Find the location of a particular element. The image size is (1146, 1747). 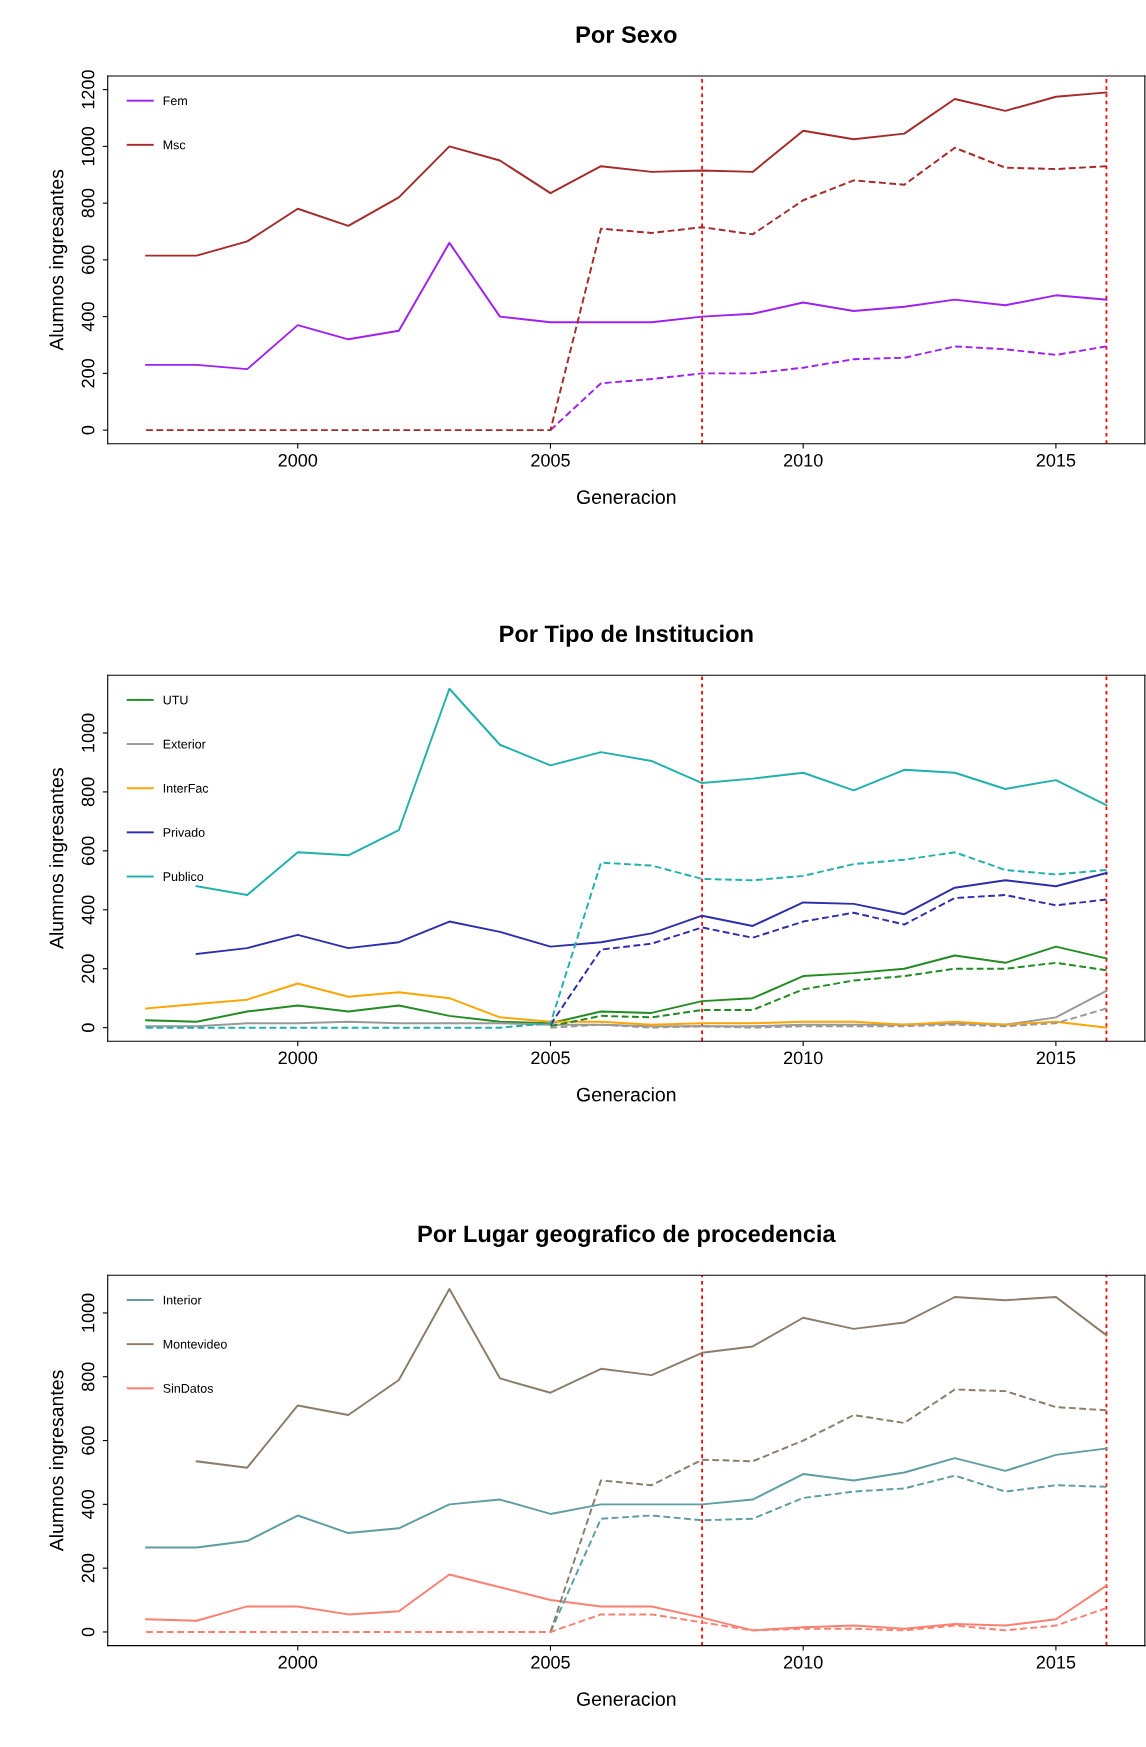

legend-label: UTU is located at coordinates (175, 700).